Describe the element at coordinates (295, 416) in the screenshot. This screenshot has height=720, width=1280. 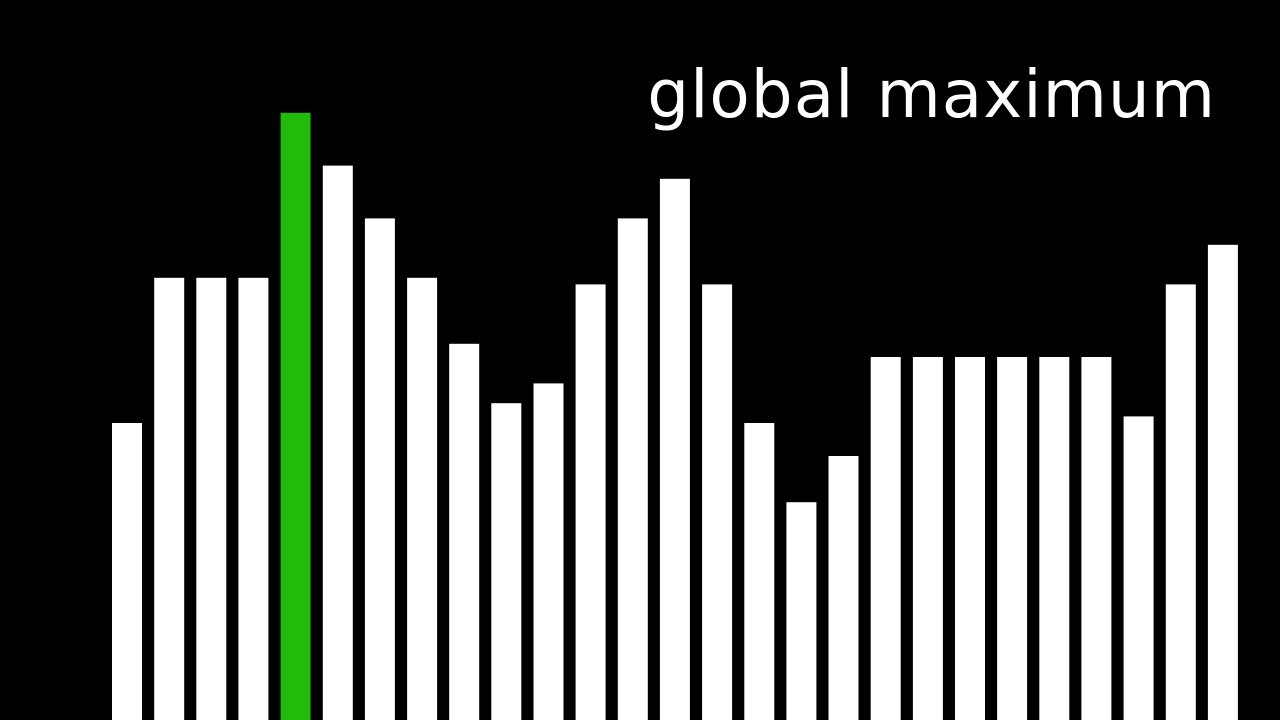
I see `bar-global-maximum` at that location.